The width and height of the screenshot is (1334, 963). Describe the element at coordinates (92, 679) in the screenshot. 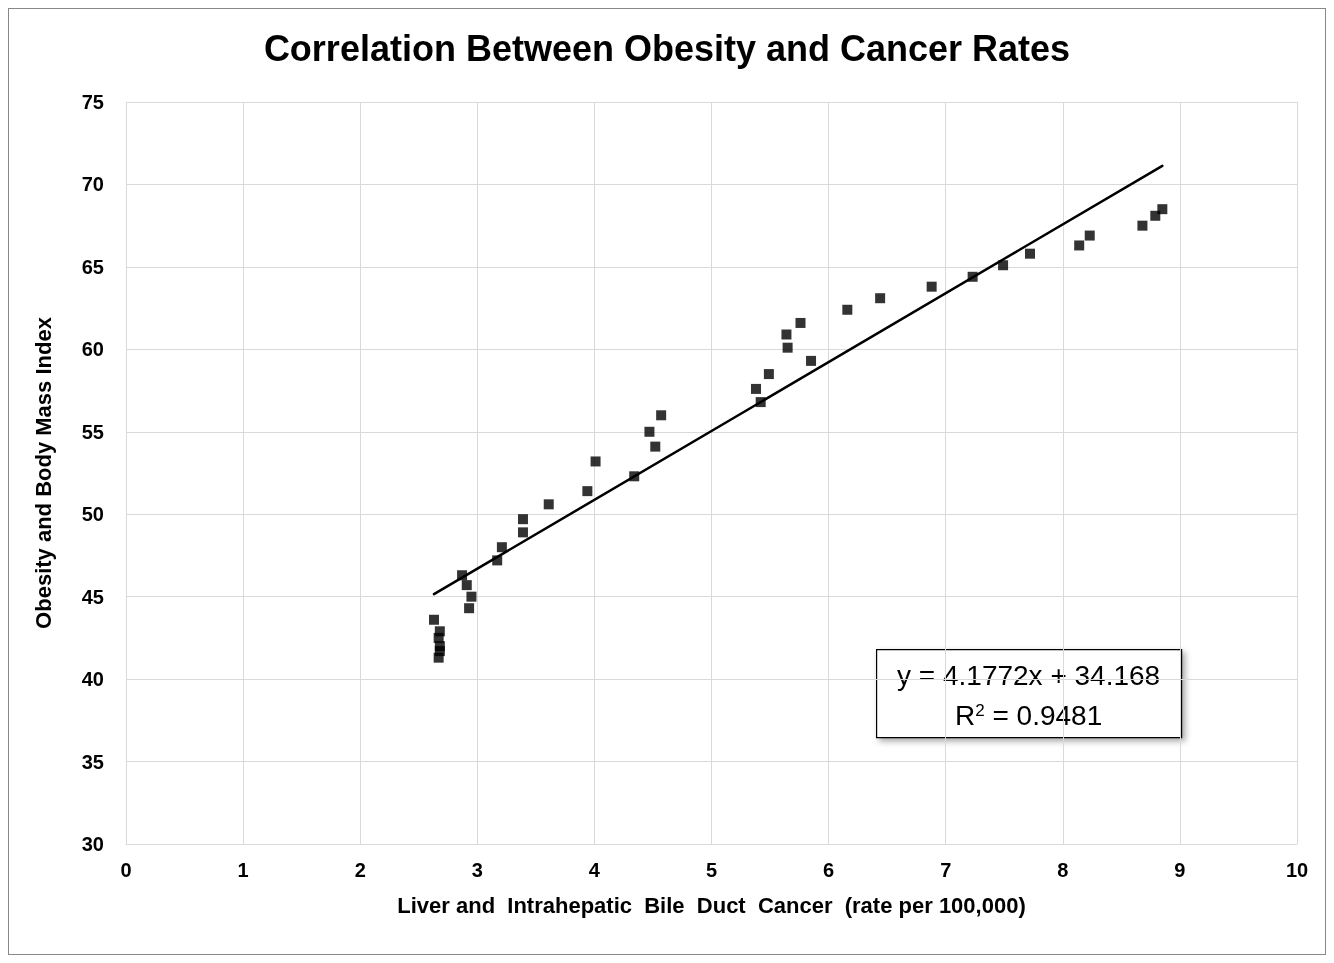

I see `y-tick-label: 40` at that location.